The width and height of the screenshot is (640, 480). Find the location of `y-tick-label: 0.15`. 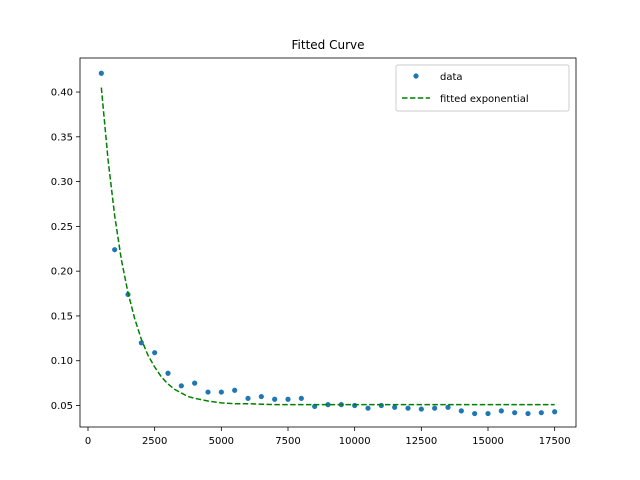

y-tick-label: 0.15 is located at coordinates (62, 316).